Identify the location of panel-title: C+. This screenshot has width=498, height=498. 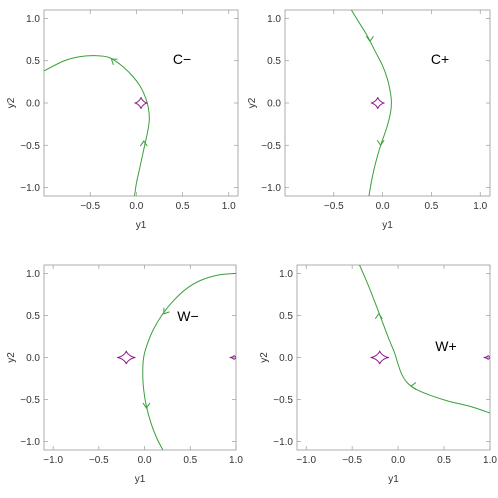
(440, 59).